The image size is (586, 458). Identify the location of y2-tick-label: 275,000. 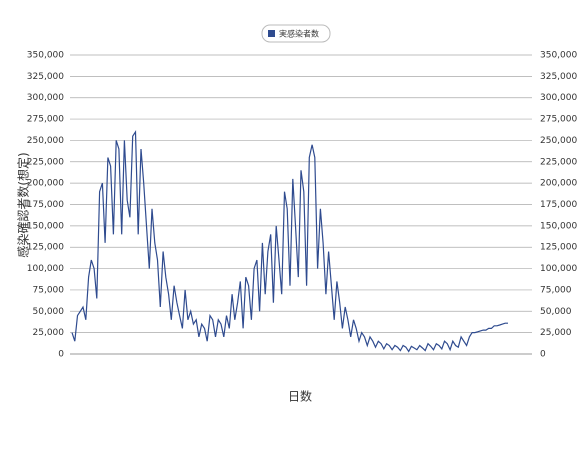
(558, 120).